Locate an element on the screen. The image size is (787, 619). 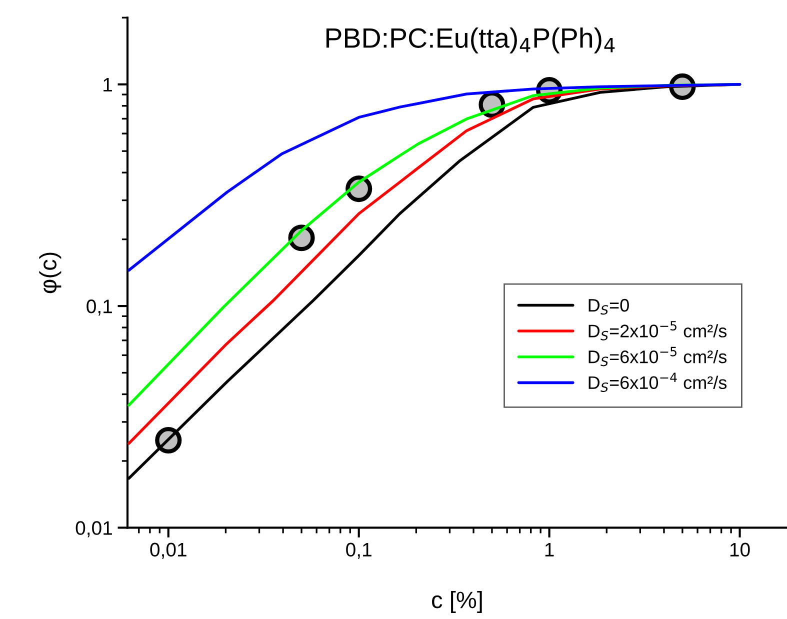
y-tick-label: 0,1 is located at coordinates (99, 308).